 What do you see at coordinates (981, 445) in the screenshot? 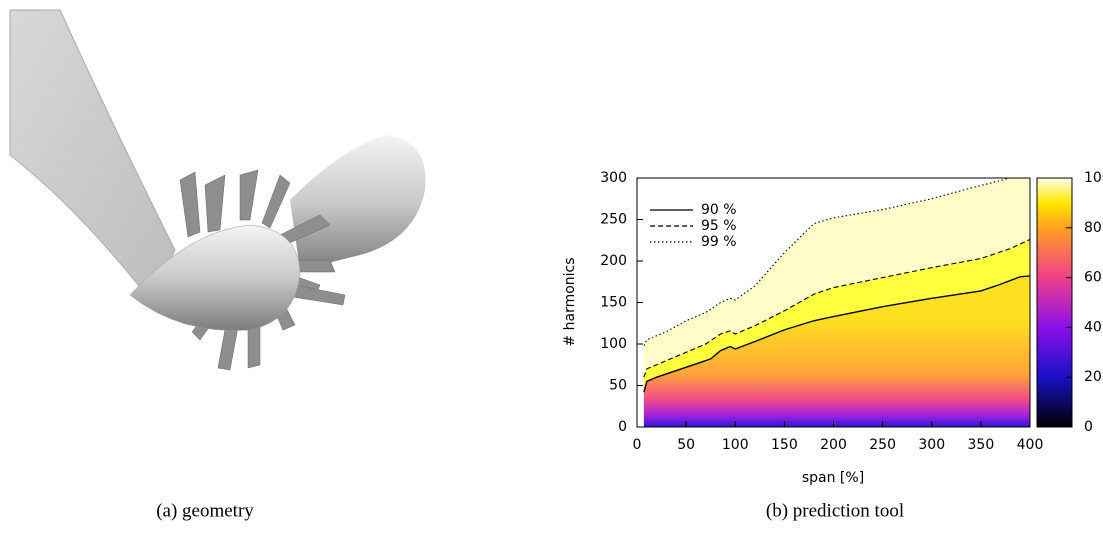
I see `x-tick-label: 350` at bounding box center [981, 445].